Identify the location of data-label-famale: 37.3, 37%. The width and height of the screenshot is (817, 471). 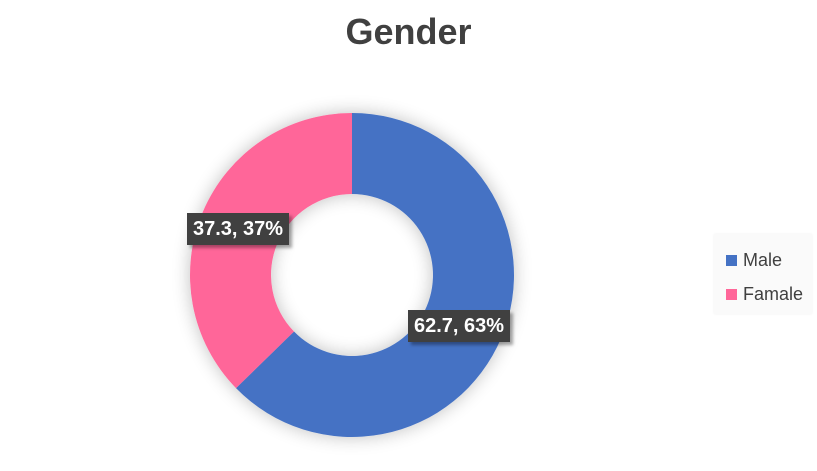
(238, 229).